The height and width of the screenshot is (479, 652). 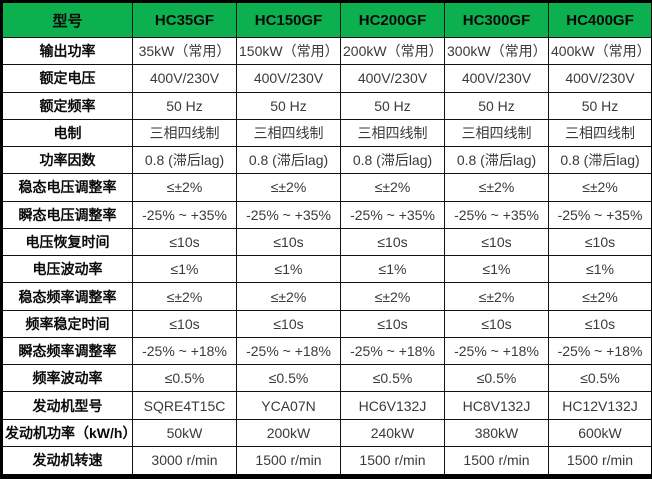 What do you see at coordinates (600, 432) in the screenshot?
I see `value-cell: 600kW` at bounding box center [600, 432].